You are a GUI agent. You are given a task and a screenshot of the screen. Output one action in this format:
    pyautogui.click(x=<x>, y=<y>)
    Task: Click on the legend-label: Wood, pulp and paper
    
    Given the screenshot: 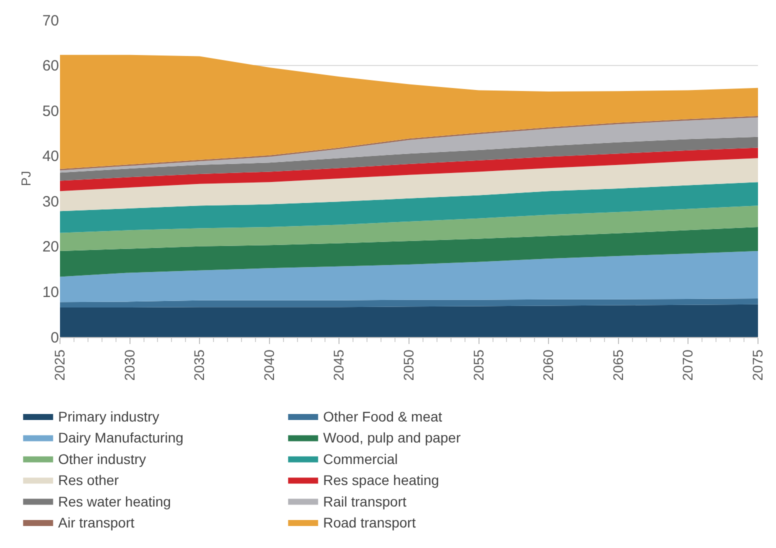 What is the action you would take?
    pyautogui.click(x=392, y=438)
    